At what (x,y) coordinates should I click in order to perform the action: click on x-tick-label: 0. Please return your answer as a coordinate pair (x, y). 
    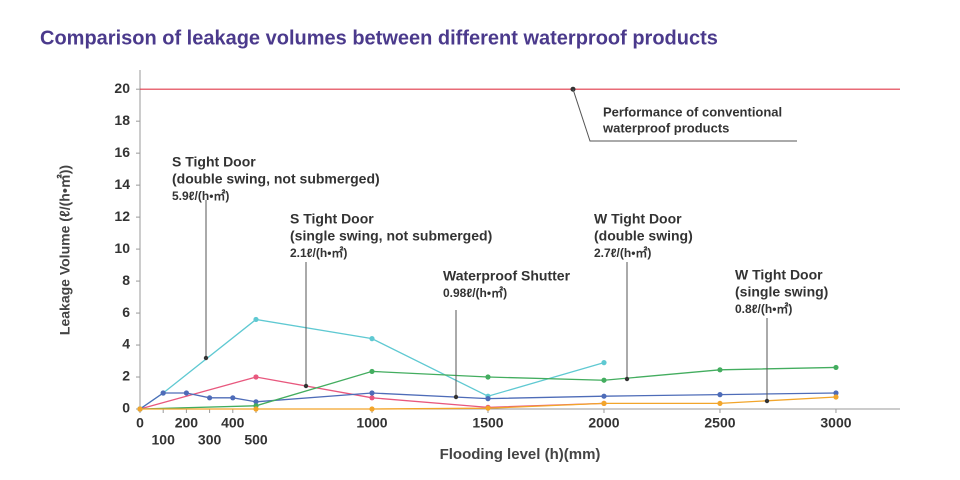
    Looking at the image, I should click on (140, 423).